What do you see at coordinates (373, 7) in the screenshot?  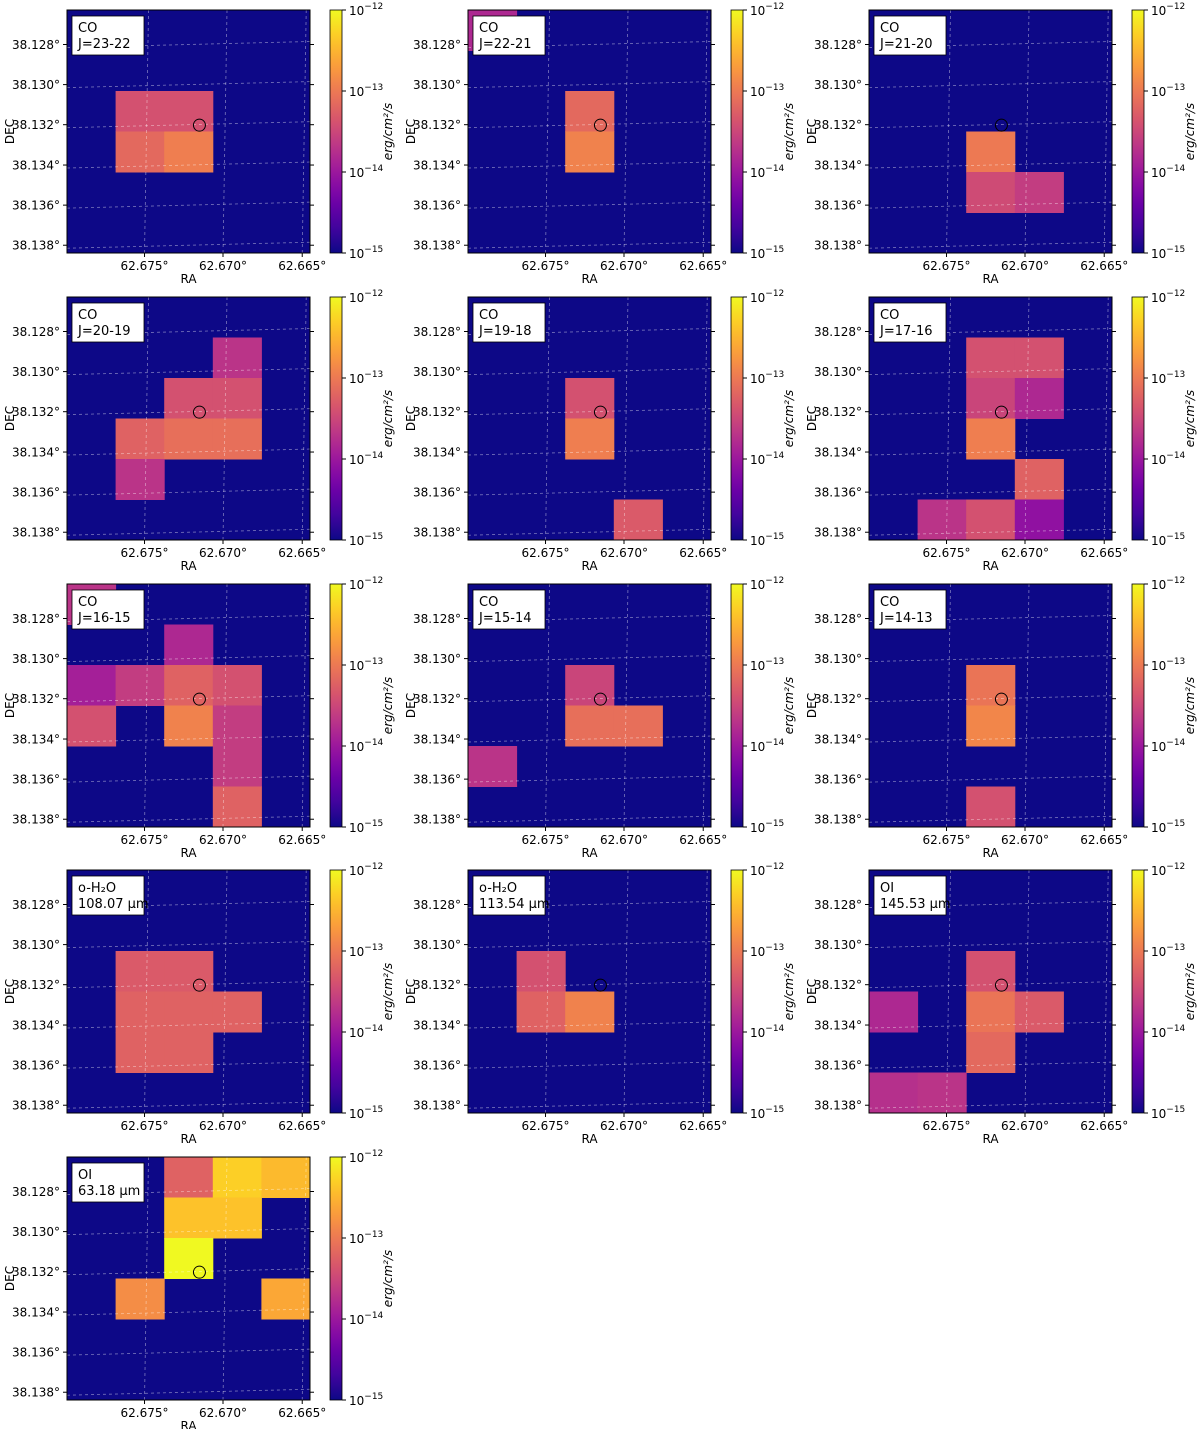 I see `colorbar-tick-exp: −12` at bounding box center [373, 7].